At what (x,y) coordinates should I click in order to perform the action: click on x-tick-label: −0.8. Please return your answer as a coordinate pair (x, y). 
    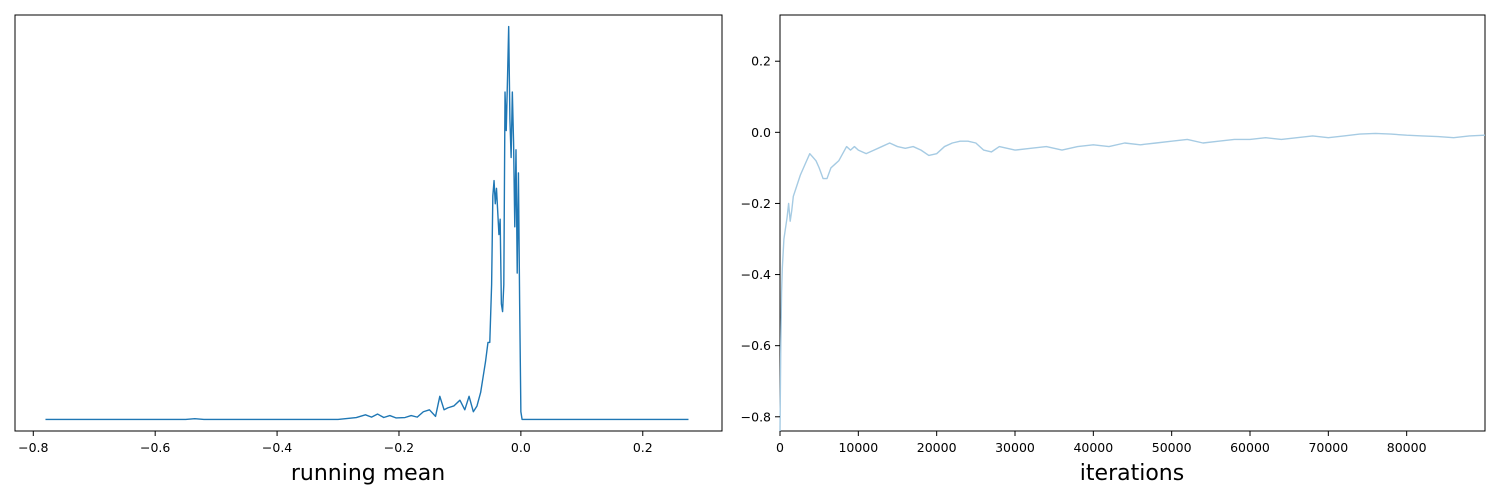
    Looking at the image, I should click on (33, 447).